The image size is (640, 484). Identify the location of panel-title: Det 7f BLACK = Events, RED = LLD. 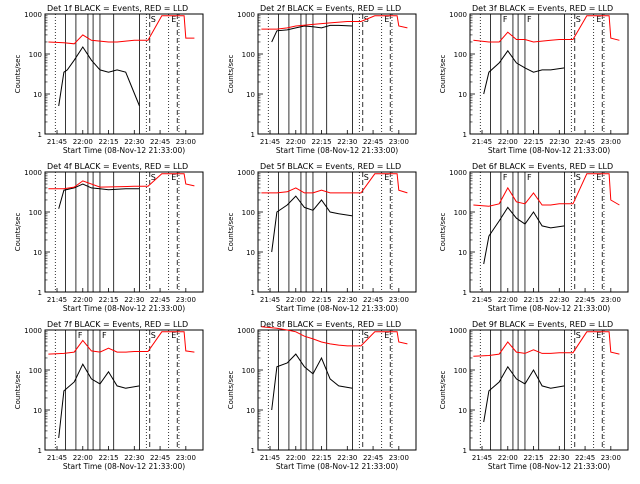
(117, 324).